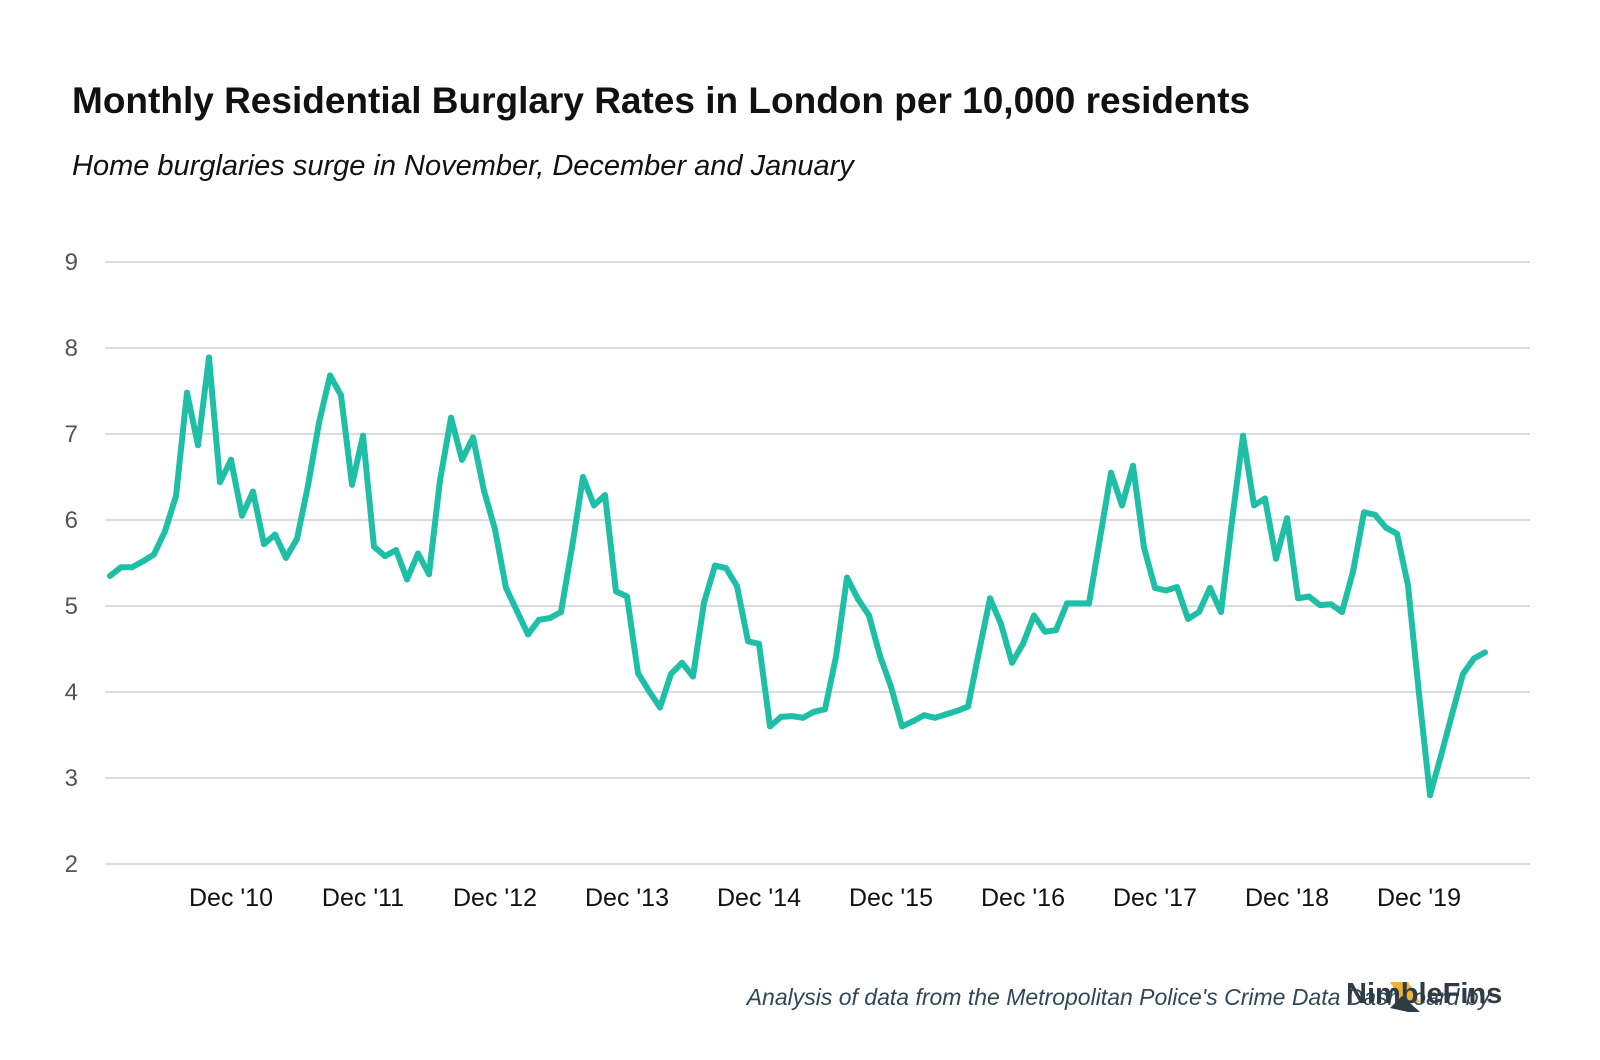  Describe the element at coordinates (71, 606) in the screenshot. I see `y-tick-label: 5` at that location.